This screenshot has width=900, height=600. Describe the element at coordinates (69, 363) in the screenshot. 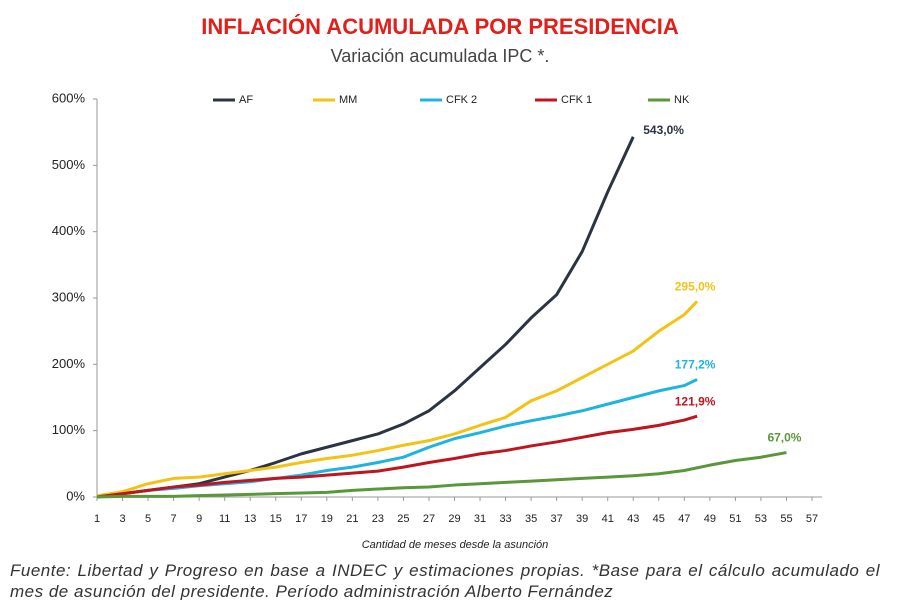

I see `y-tick-label: 200%` at that location.